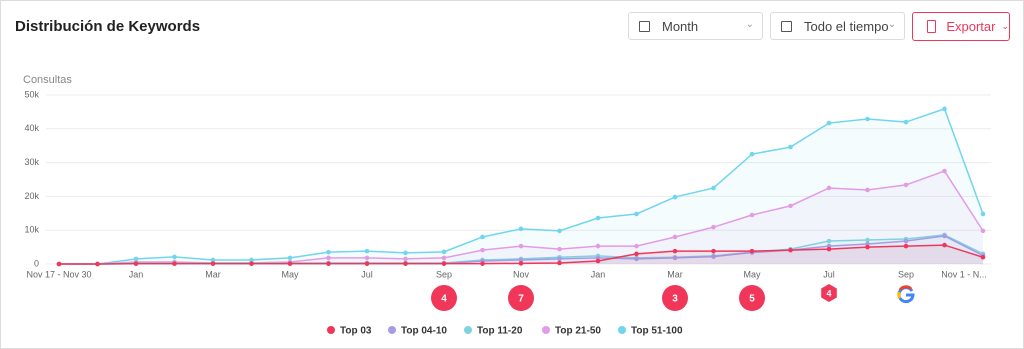  What do you see at coordinates (31, 196) in the screenshot?
I see `y-tick-label: 20k` at bounding box center [31, 196].